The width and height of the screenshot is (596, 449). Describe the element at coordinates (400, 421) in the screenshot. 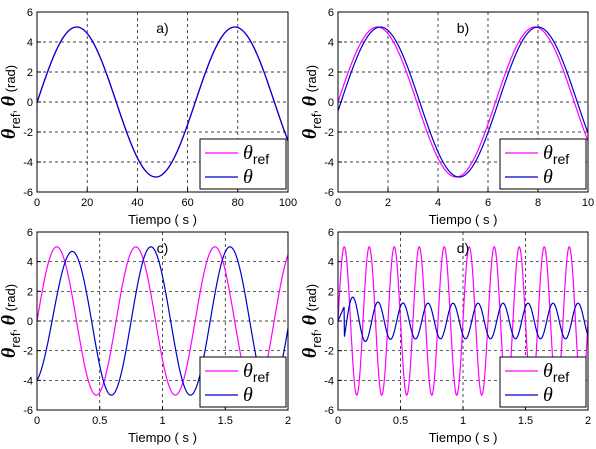

I see `x-tick-label: 0.5` at that location.